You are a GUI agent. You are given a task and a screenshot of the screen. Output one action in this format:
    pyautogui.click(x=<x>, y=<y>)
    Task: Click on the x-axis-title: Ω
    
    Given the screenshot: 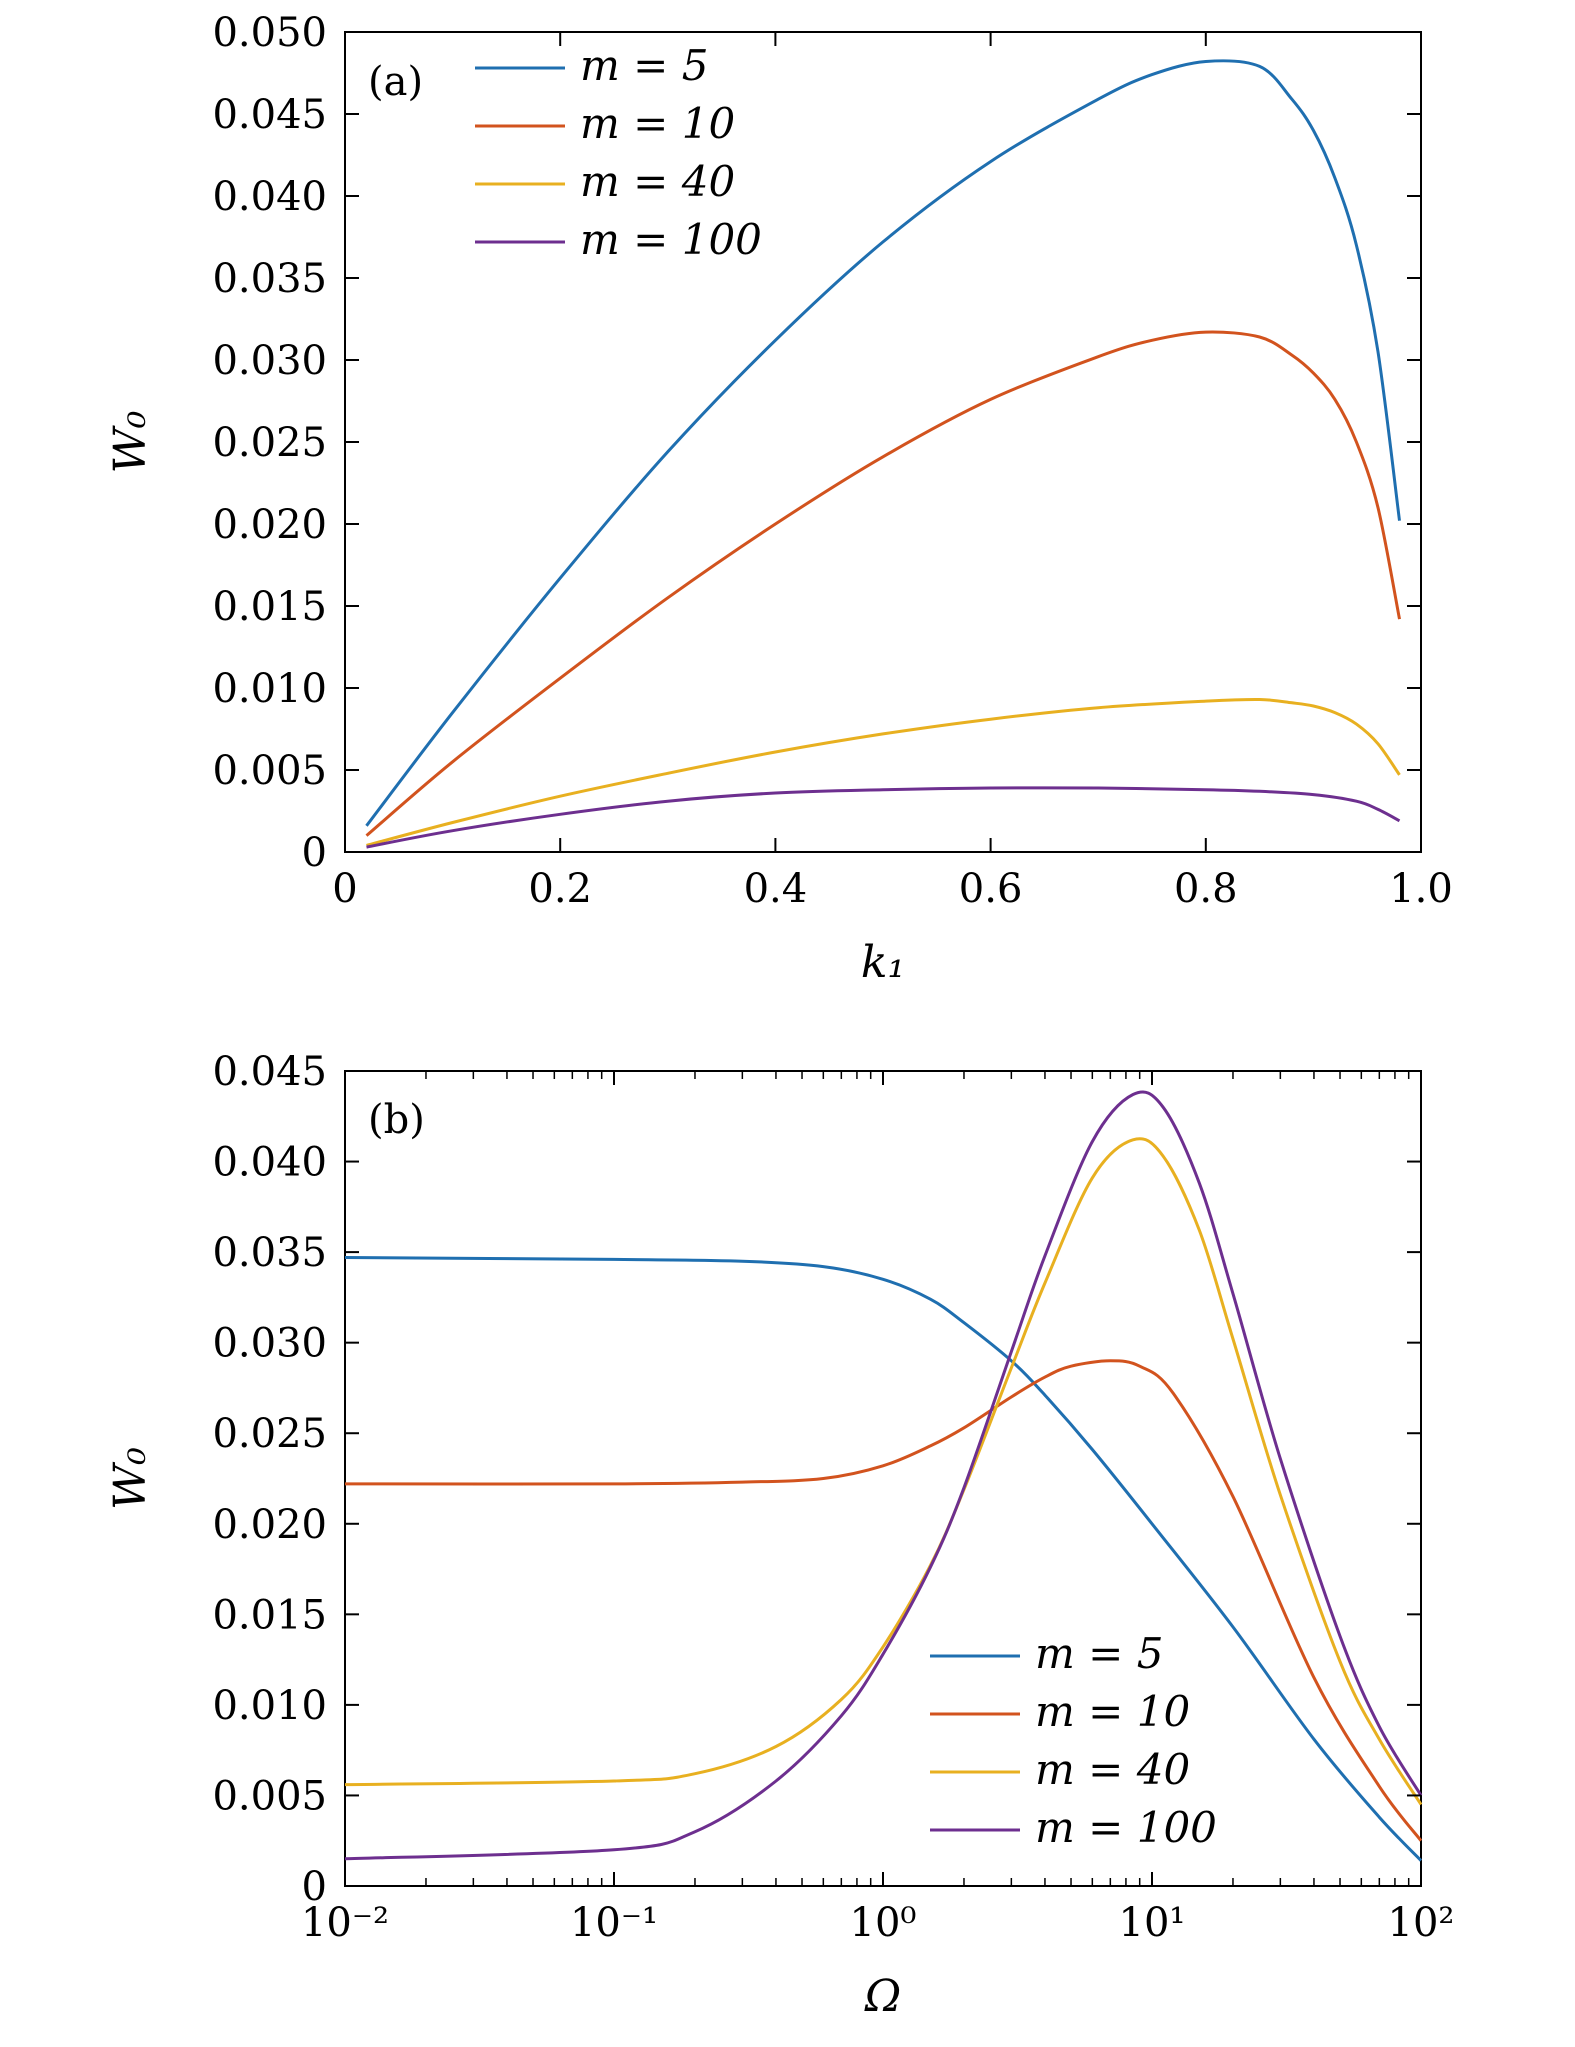 What is the action you would take?
    pyautogui.click(x=882, y=1996)
    